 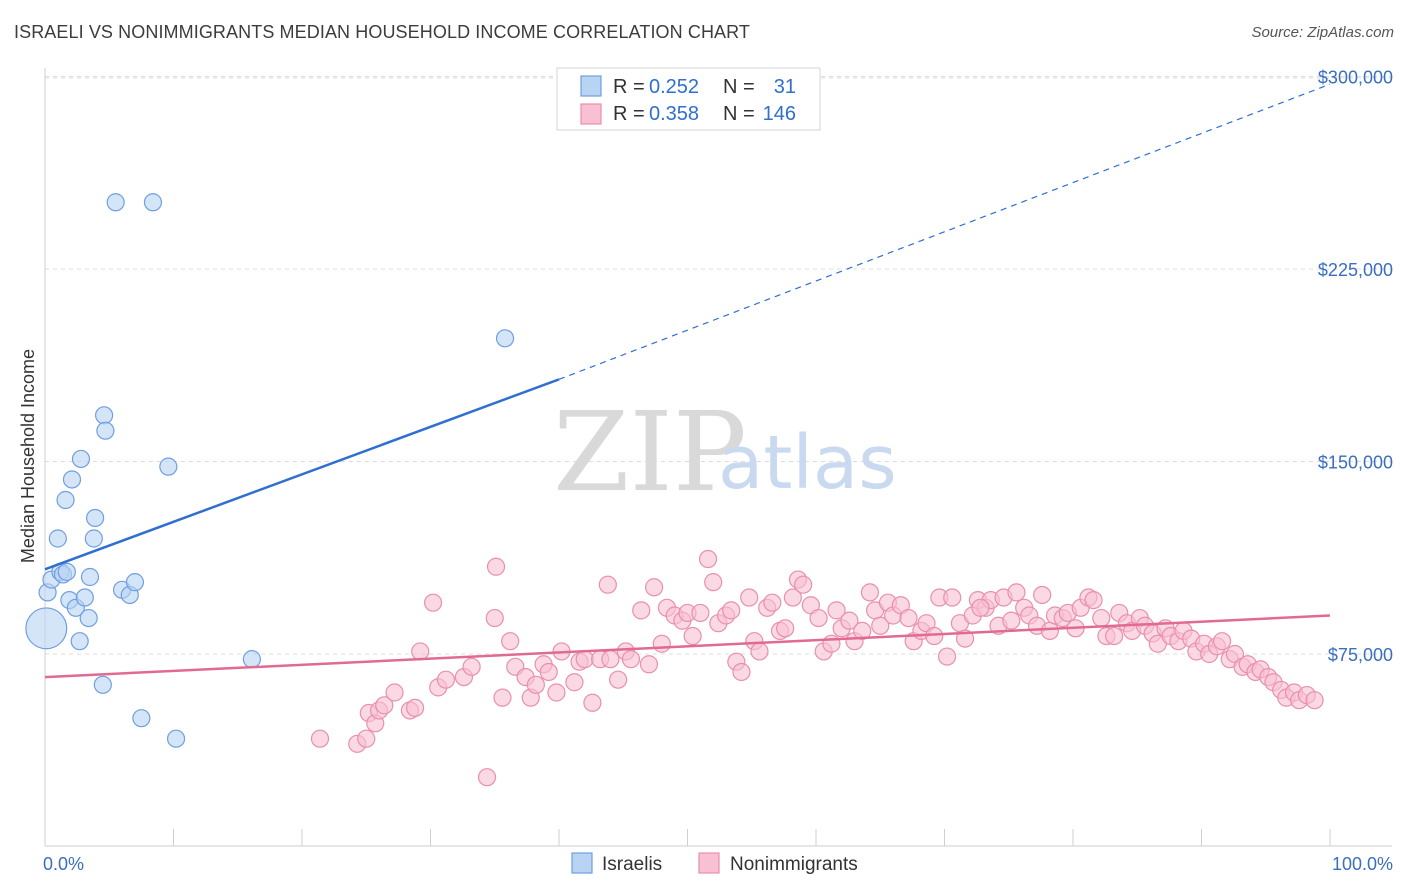 What do you see at coordinates (794, 864) in the screenshot?
I see `bottom-legend-label-nonimmigrants: Nonimmigrants` at bounding box center [794, 864].